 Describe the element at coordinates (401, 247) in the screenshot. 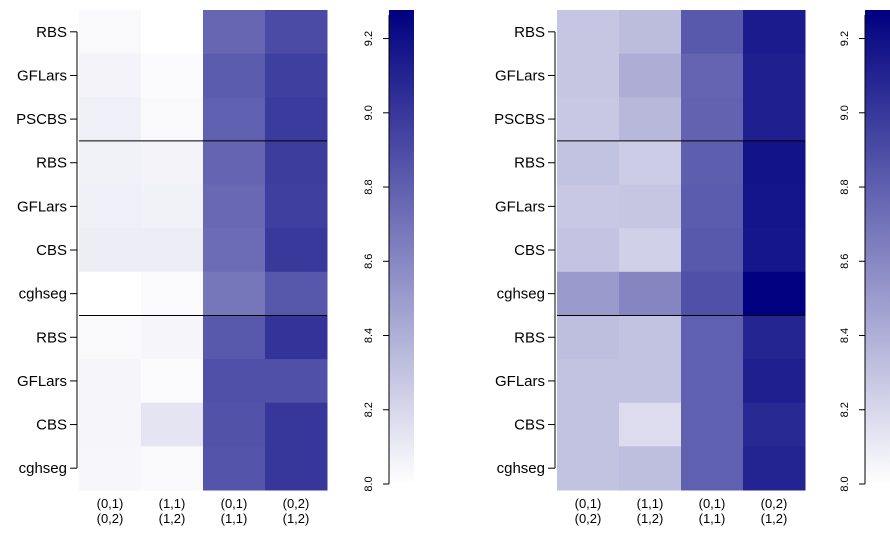

I see `colorbar-gradient` at that location.